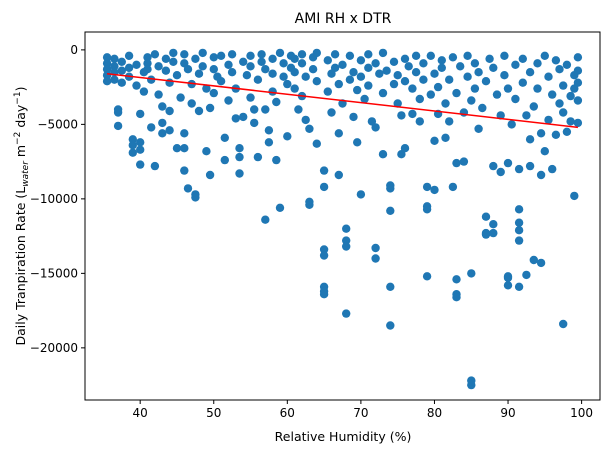  I want to click on y-tick-label: 0, so click(74, 50).